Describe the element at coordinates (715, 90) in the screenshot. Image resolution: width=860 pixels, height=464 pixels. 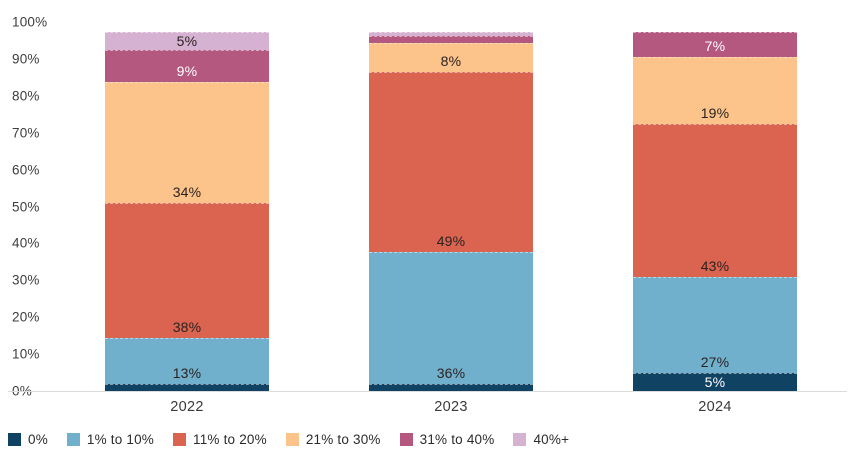
I see `bar-segment: 19%` at that location.